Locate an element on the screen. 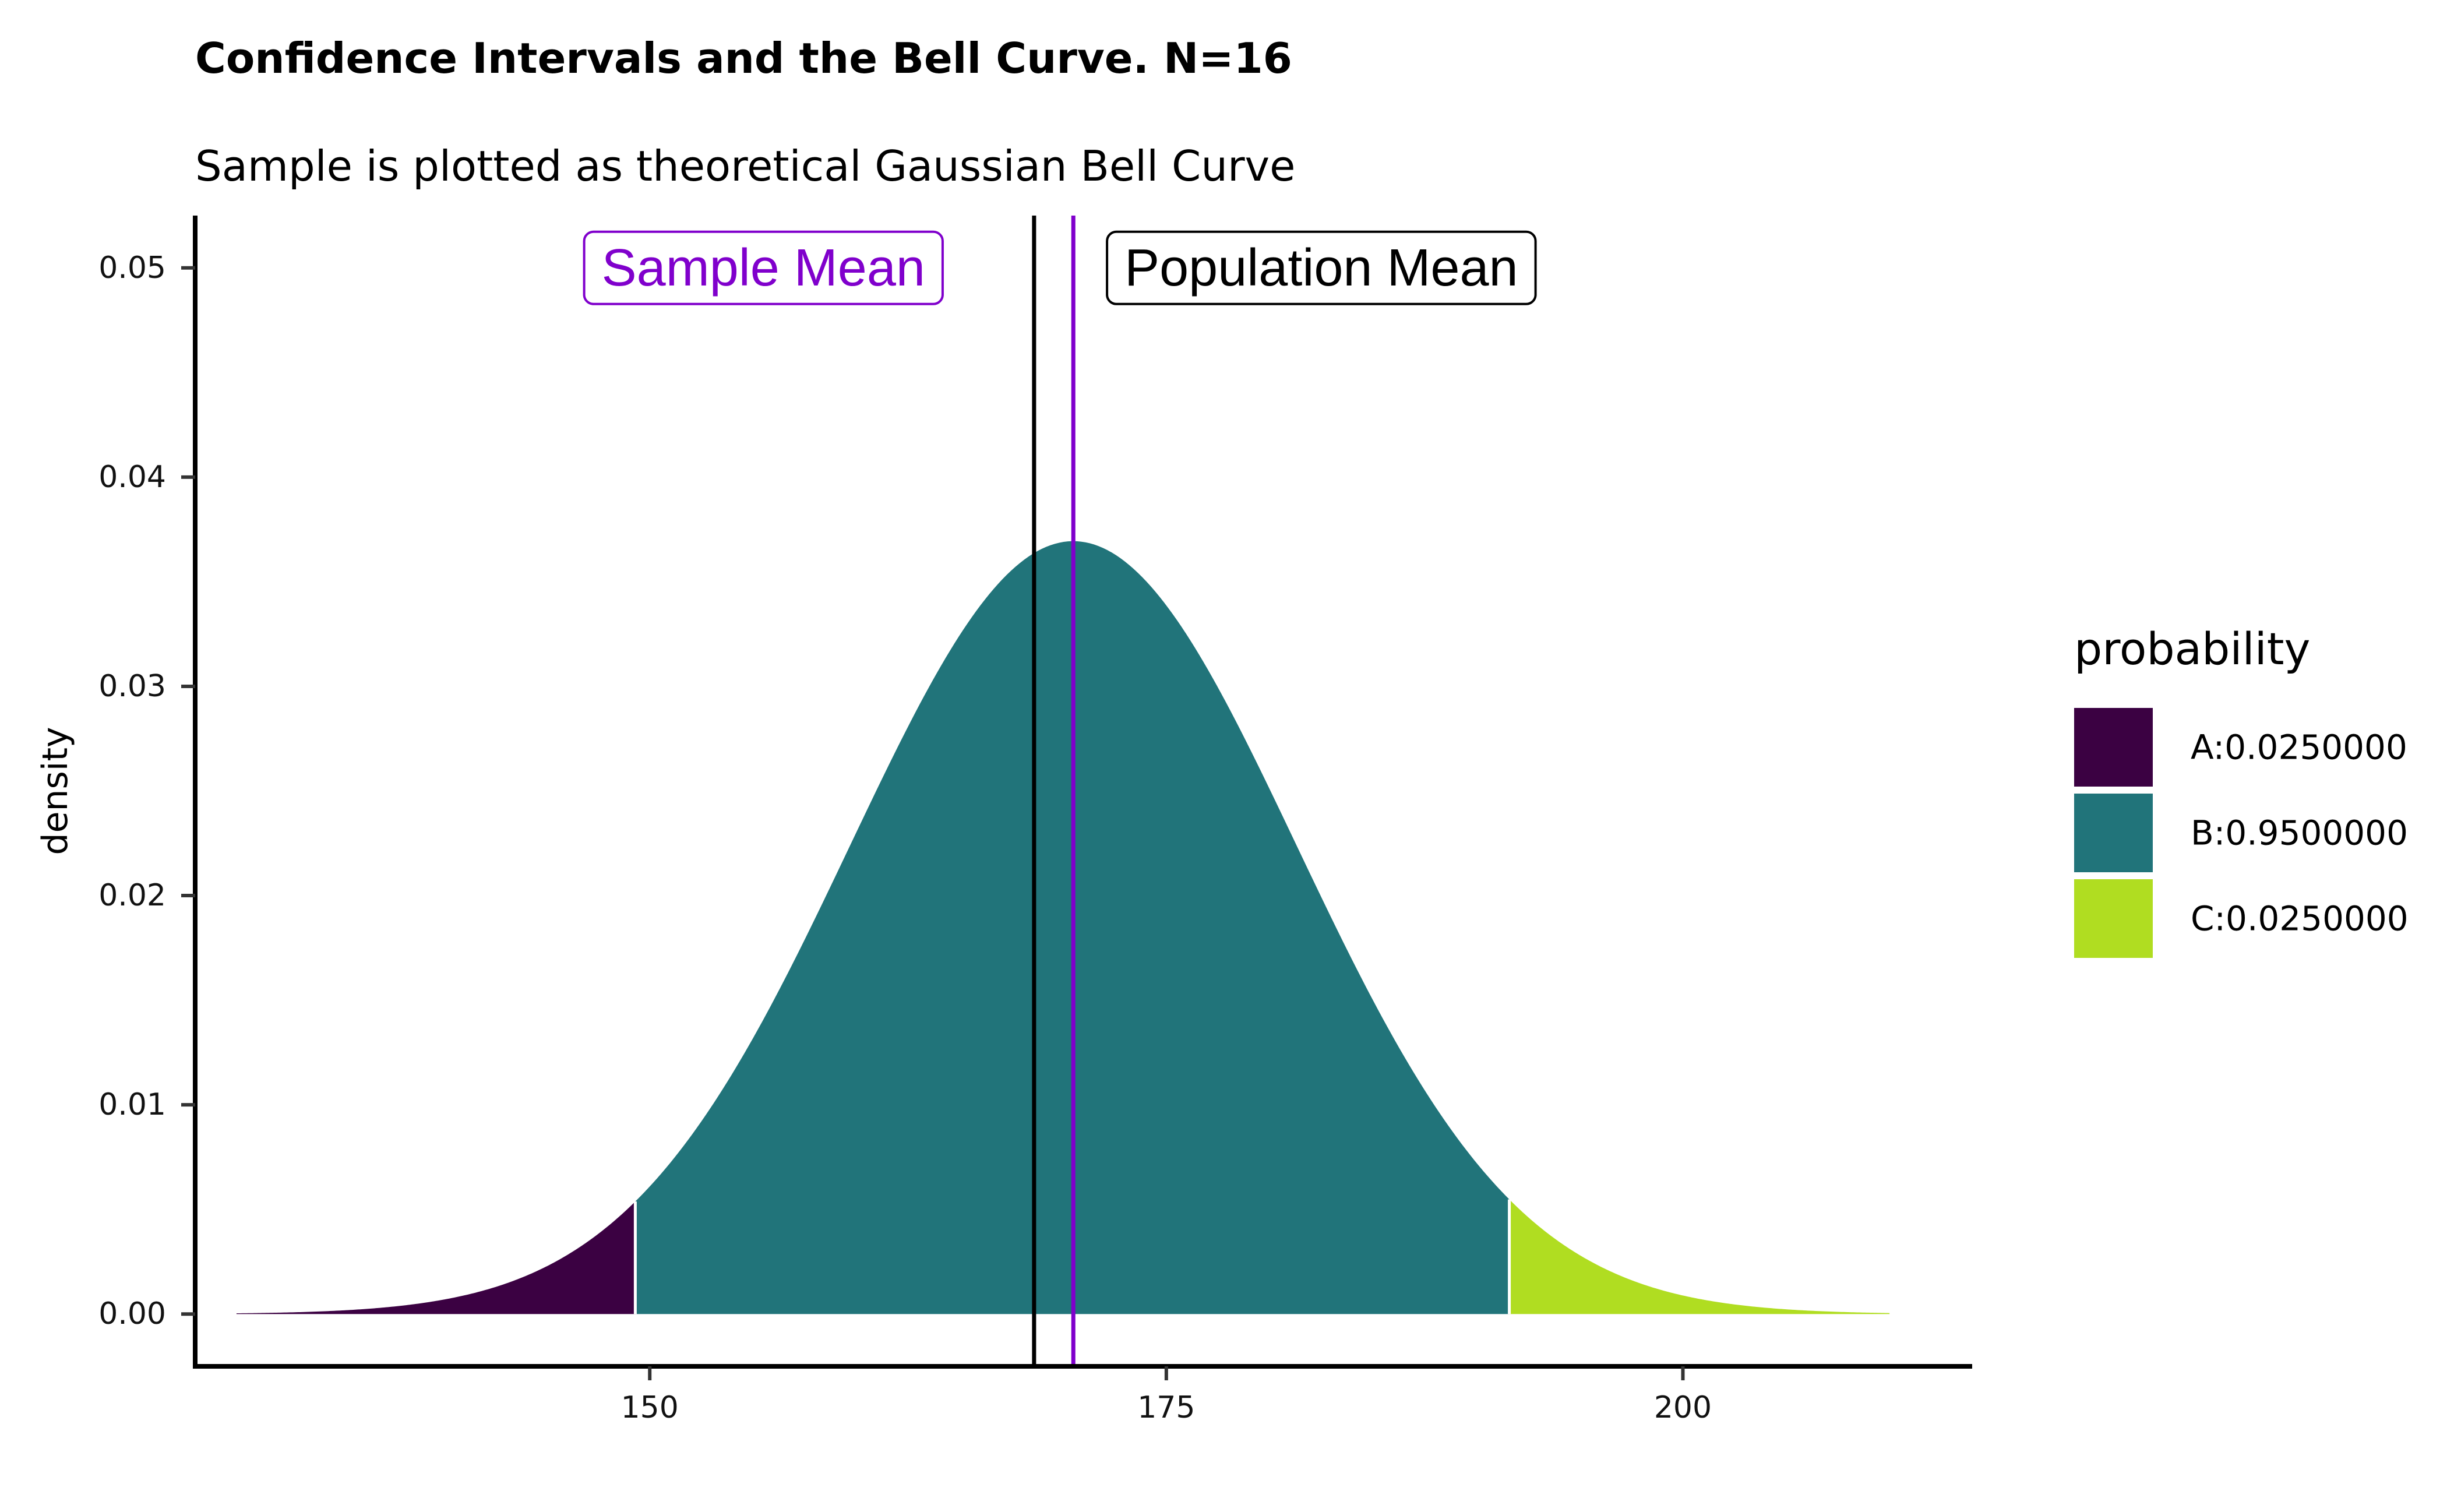 The image size is (2447, 1512). legend-item: C:0.0250000 is located at coordinates (2241, 918).